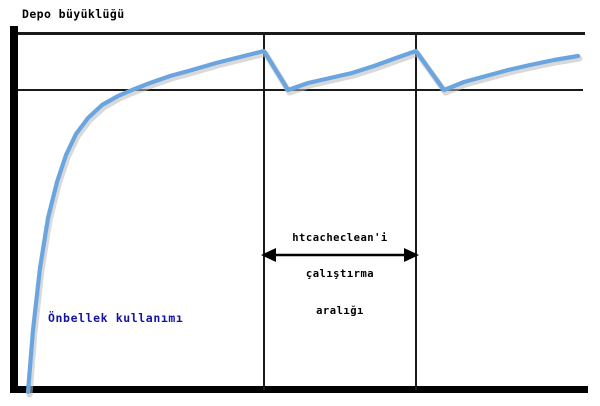 This screenshot has height=406, width=600. I want to click on interval-arrow, so click(340, 255).